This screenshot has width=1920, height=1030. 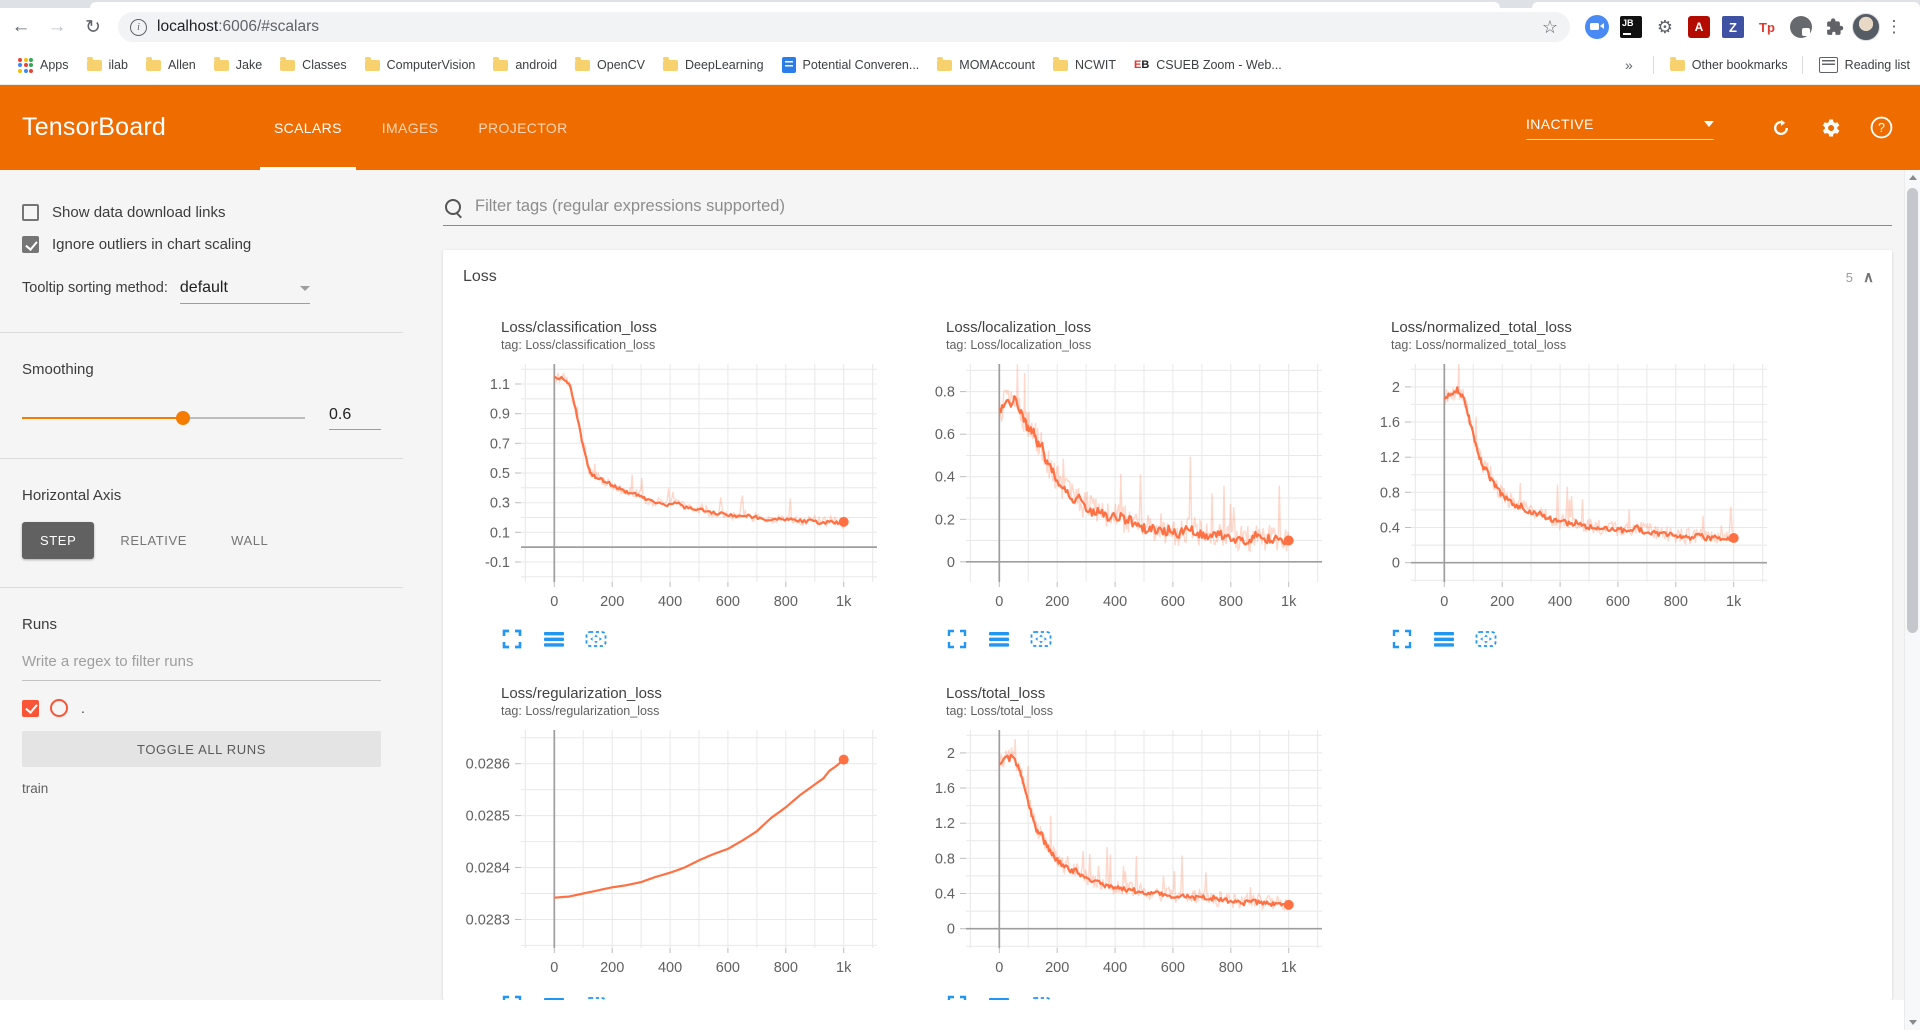 I want to click on svg-text: 200, so click(x=1057, y=602).